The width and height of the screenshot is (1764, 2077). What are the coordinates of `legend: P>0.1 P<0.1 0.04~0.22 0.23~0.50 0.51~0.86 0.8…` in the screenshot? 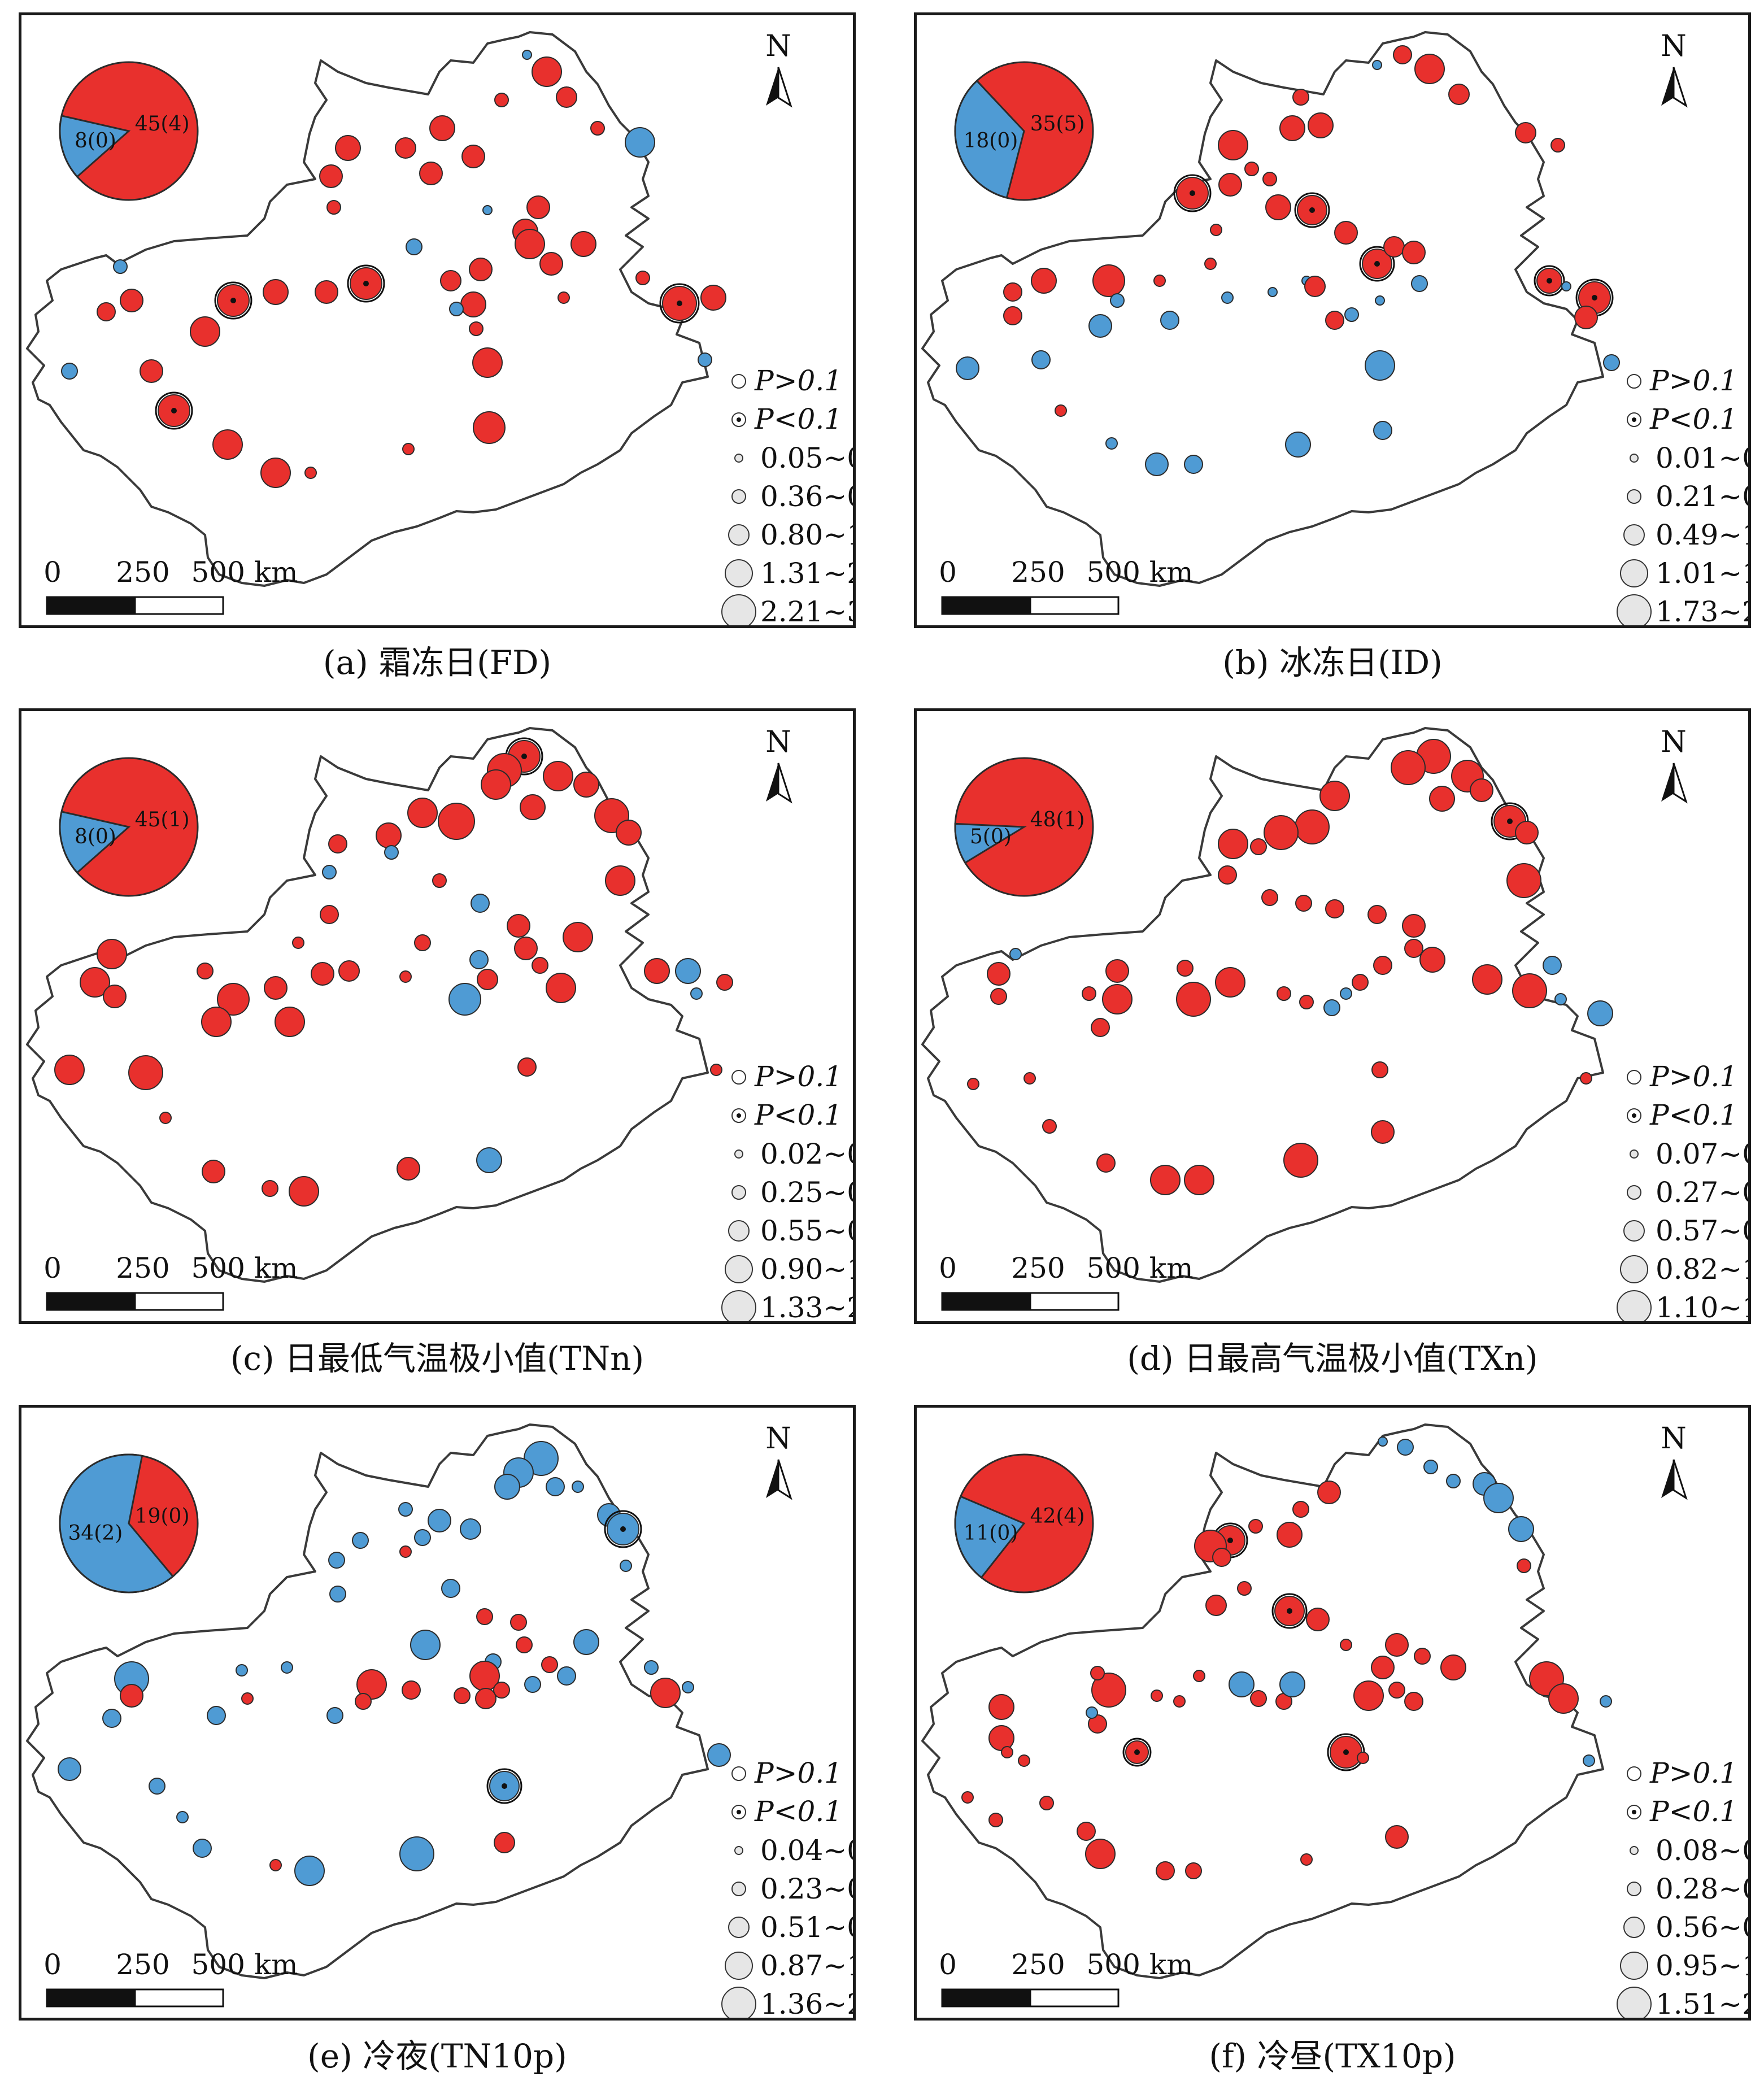 It's located at (787, 1887).